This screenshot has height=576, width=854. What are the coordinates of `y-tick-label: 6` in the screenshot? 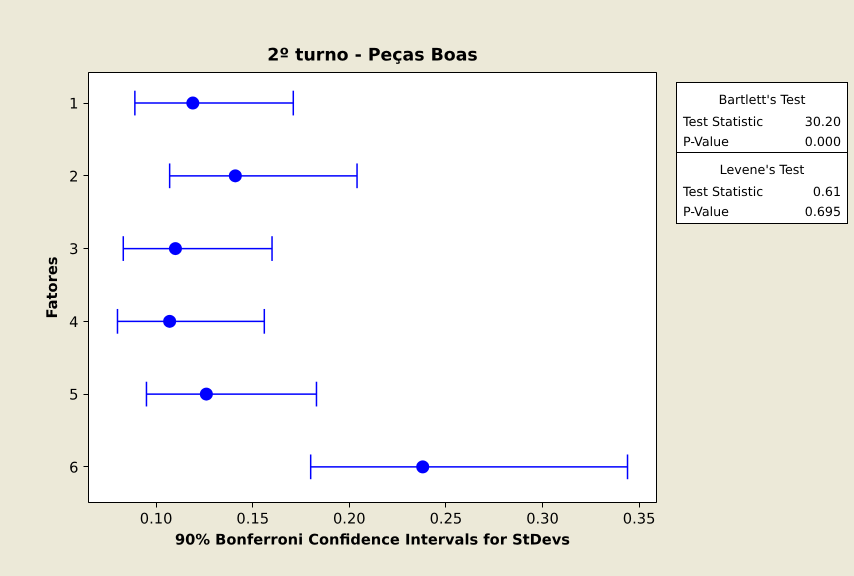 It's located at (74, 467).